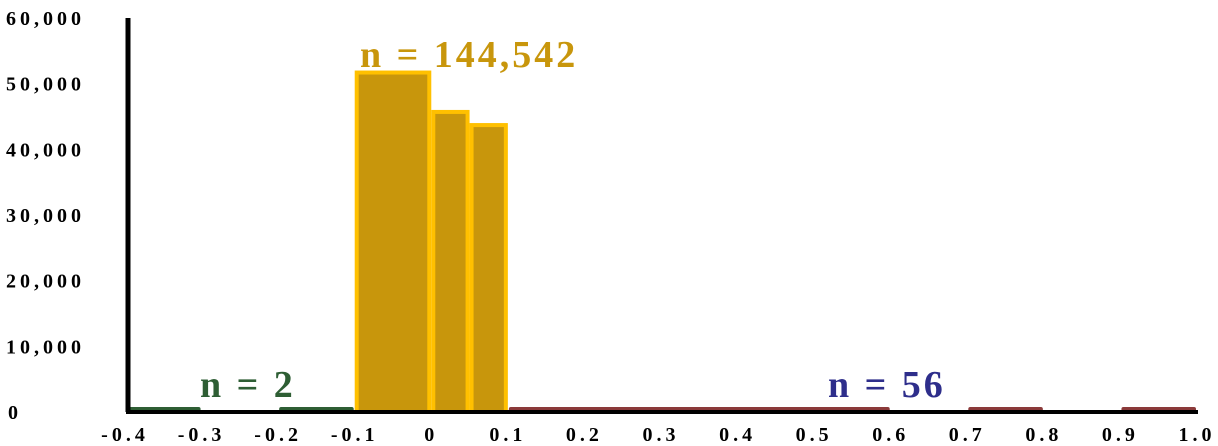  Describe the element at coordinates (45, 347) in the screenshot. I see `y-tick-label: 10,000` at that location.